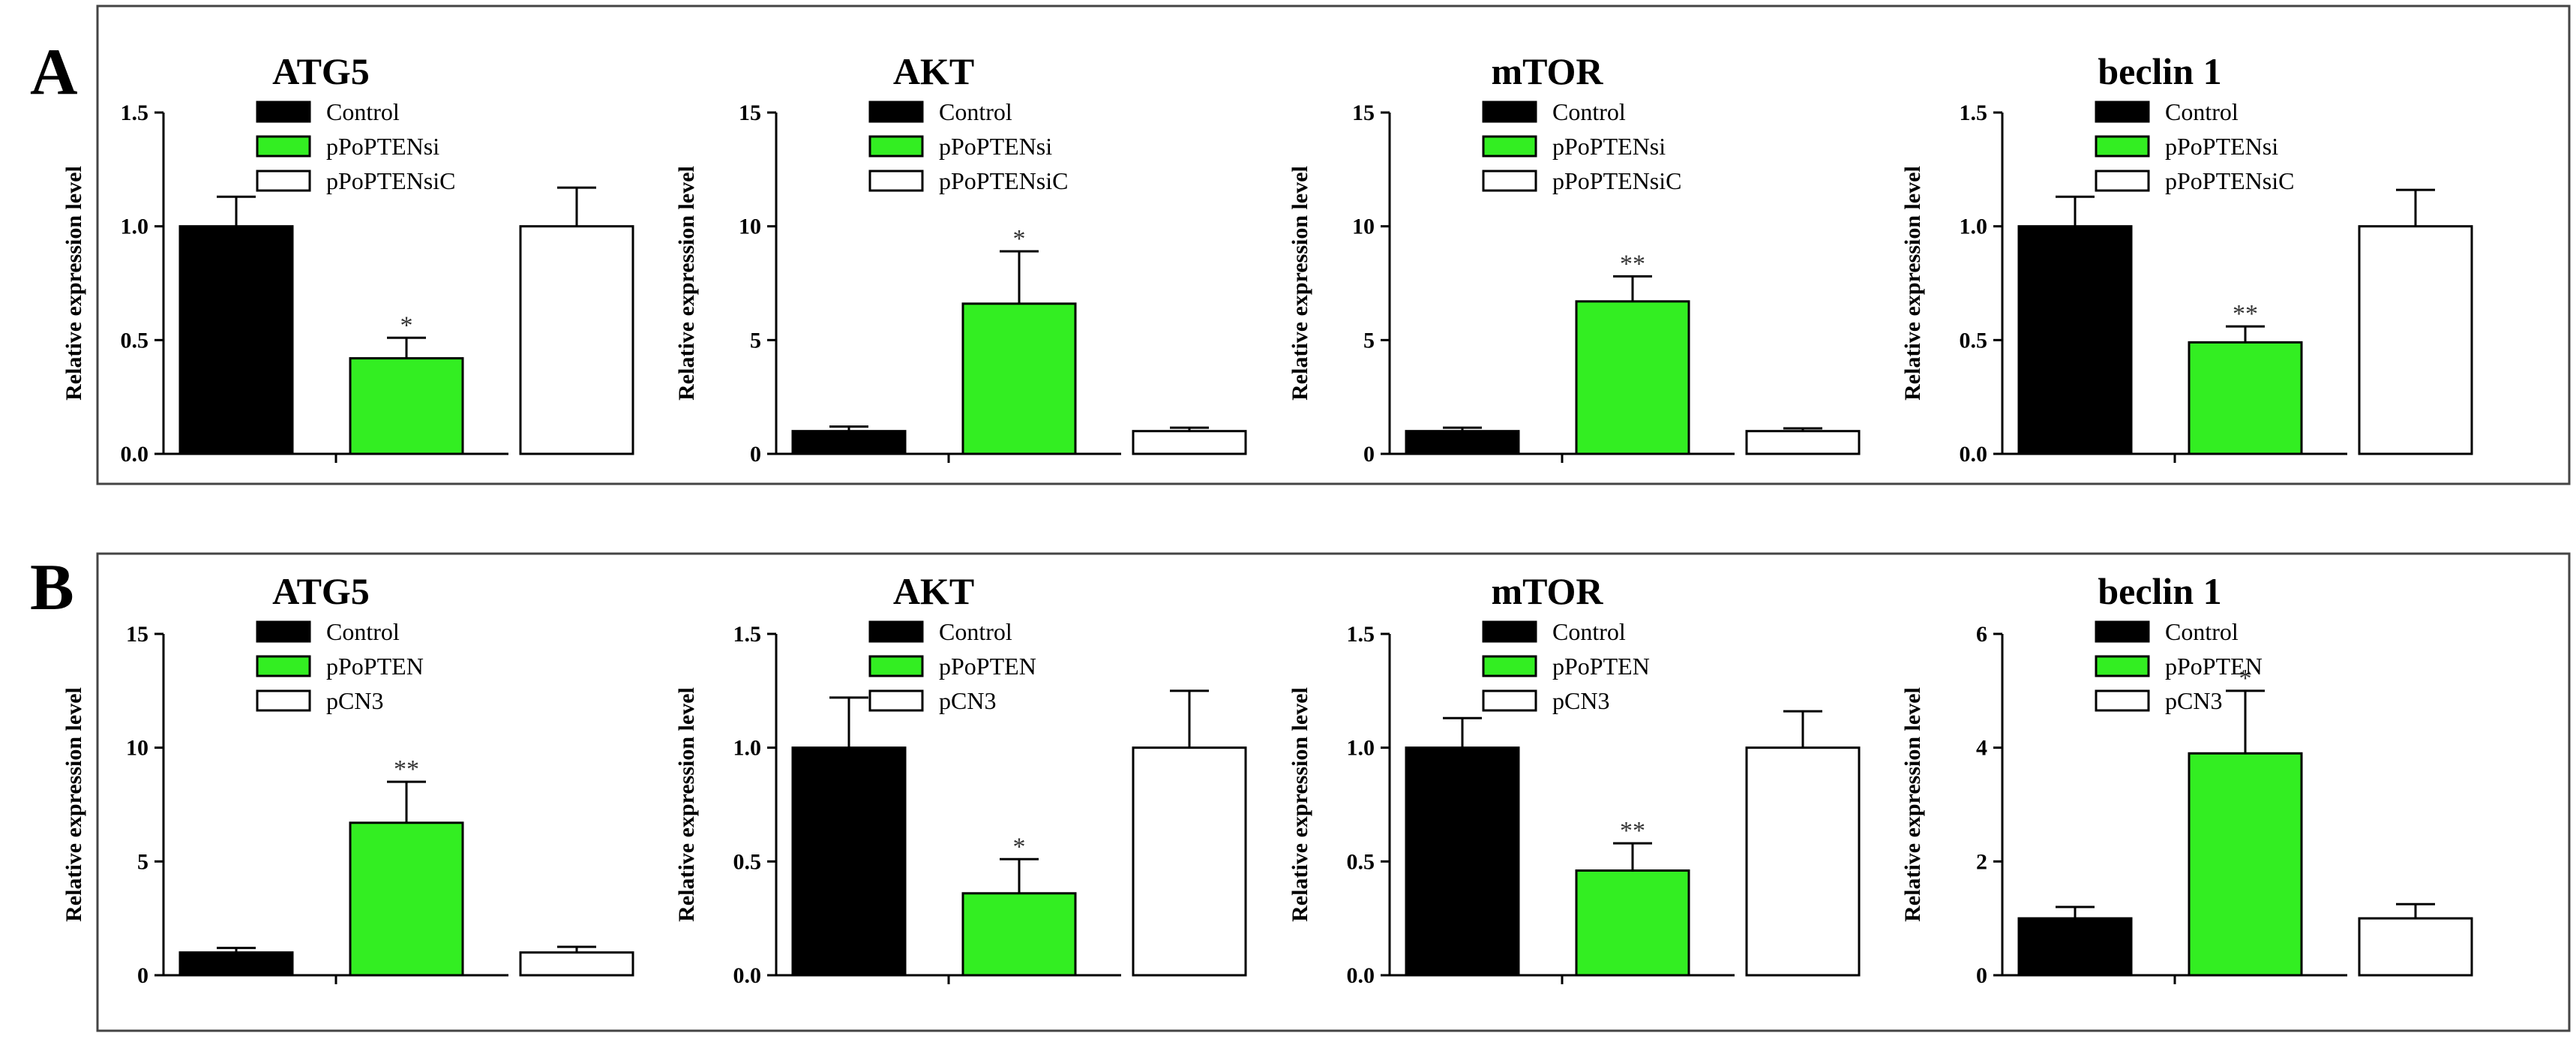  Describe the element at coordinates (52, 588) in the screenshot. I see `panel-label: B` at that location.